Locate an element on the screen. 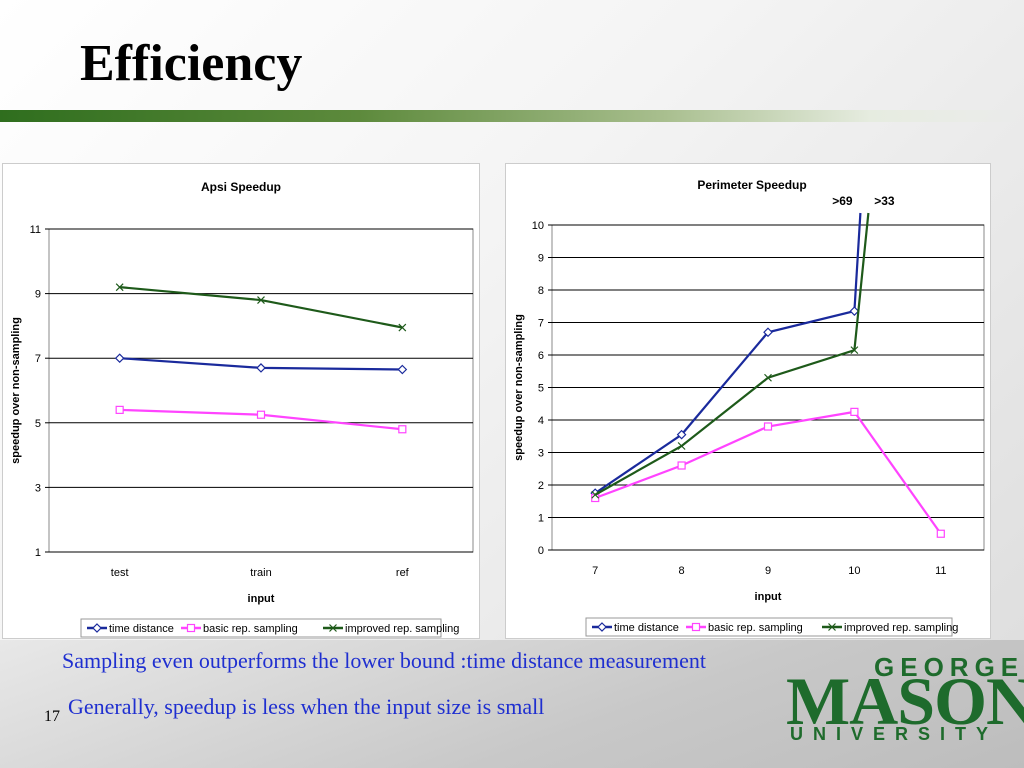 The image size is (1024, 768). x-tick-label: 10 is located at coordinates (854, 571).